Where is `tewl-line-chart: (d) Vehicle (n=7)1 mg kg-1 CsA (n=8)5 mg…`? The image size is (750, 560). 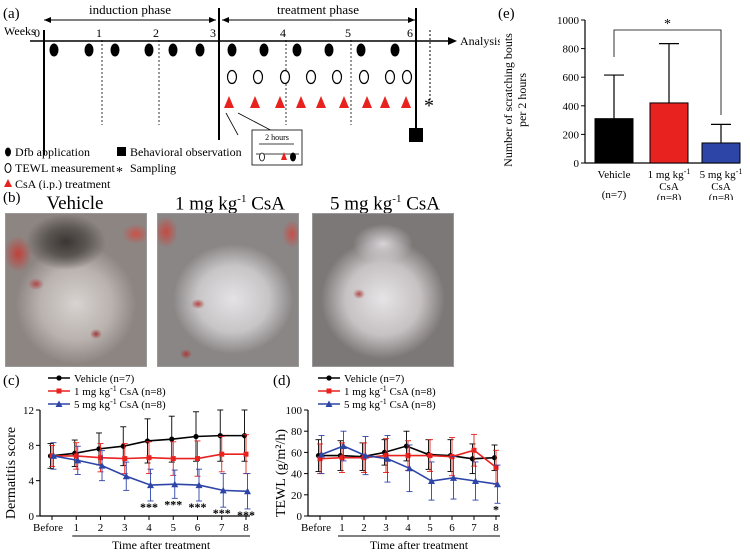
tewl-line-chart: (d) Vehicle (n=7)1 mg kg-1 CsA (n=8)5 mg… is located at coordinates (387, 462).